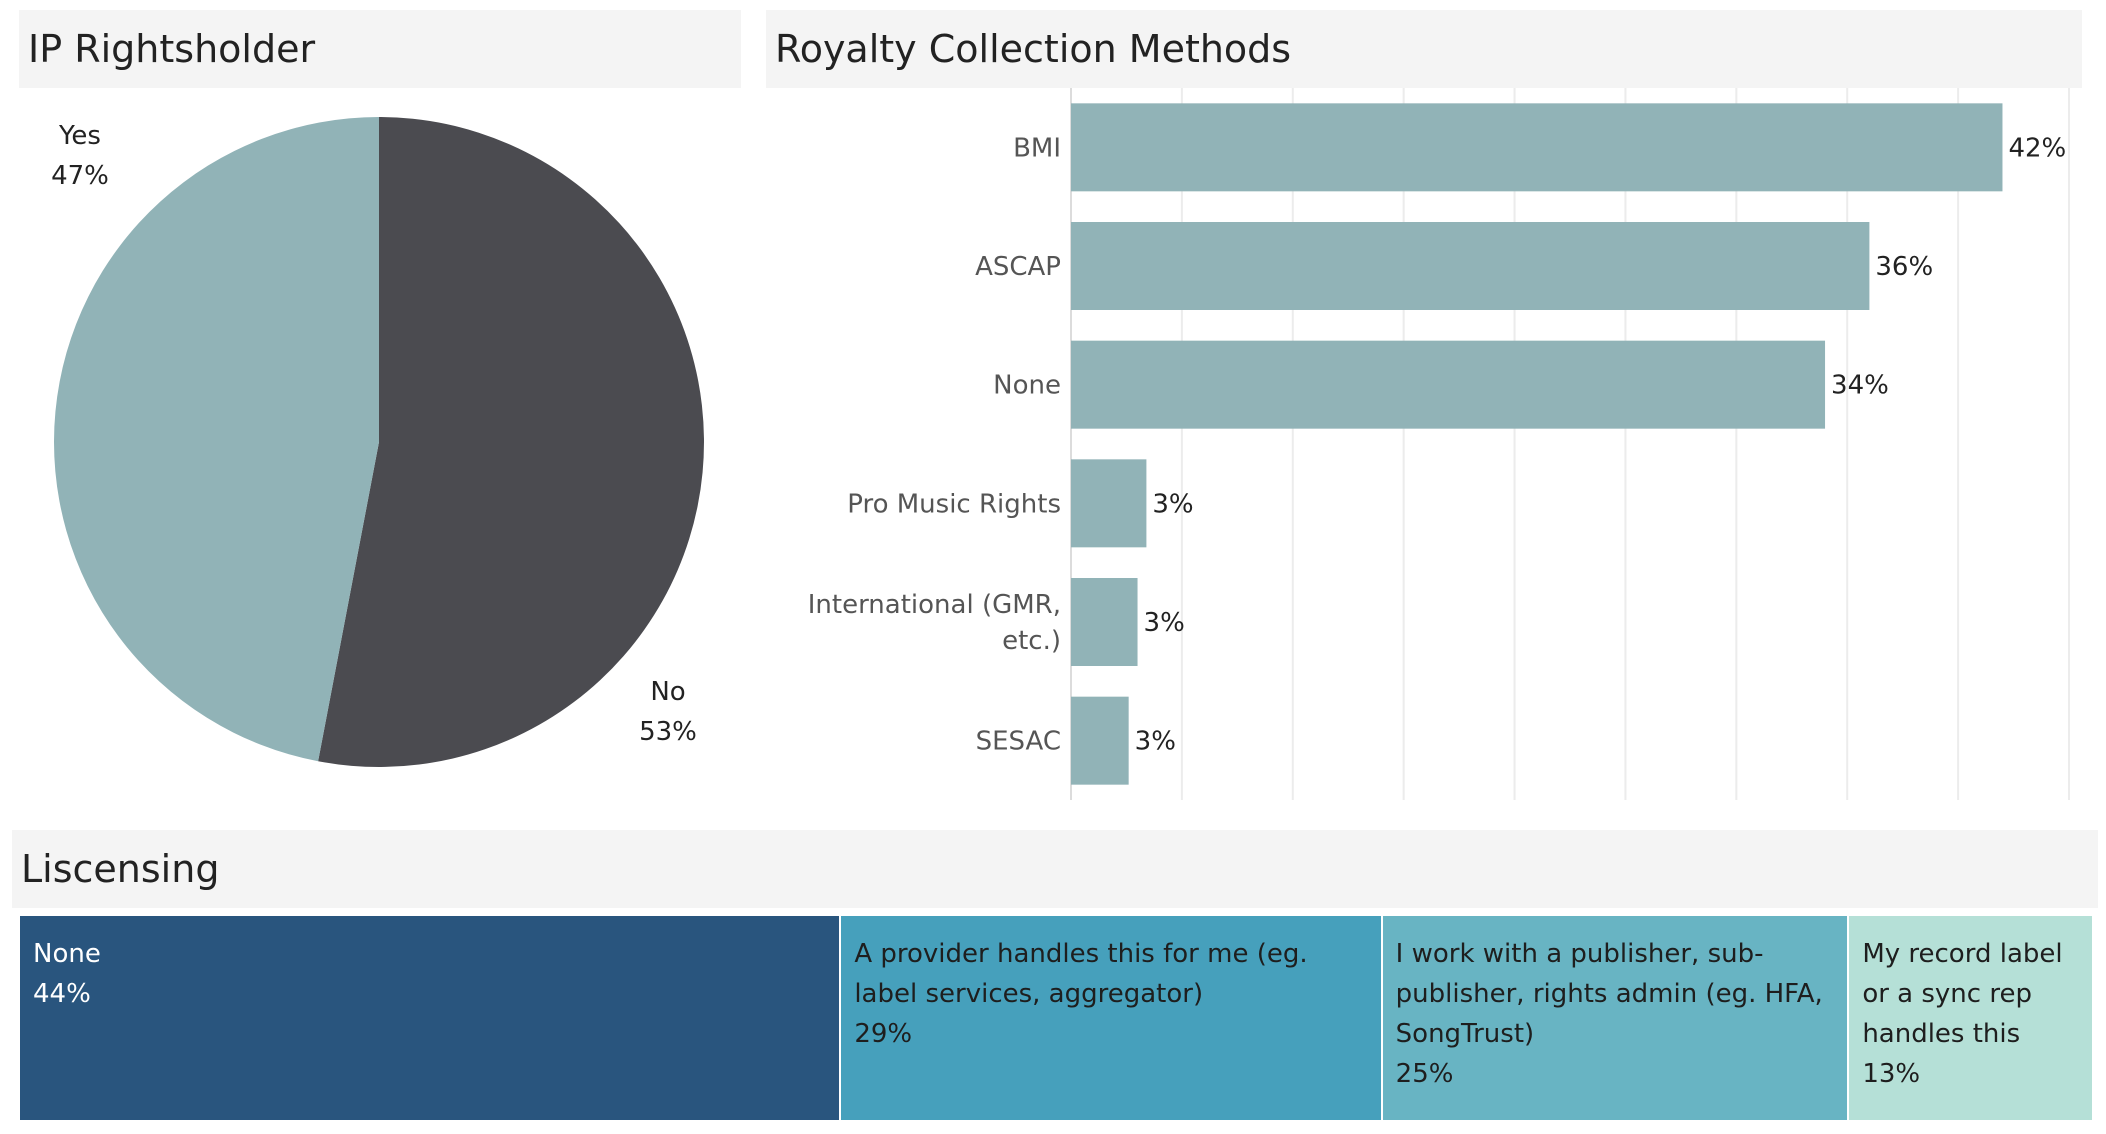  Describe the element at coordinates (1448, 384) in the screenshot. I see `bar-none` at that location.